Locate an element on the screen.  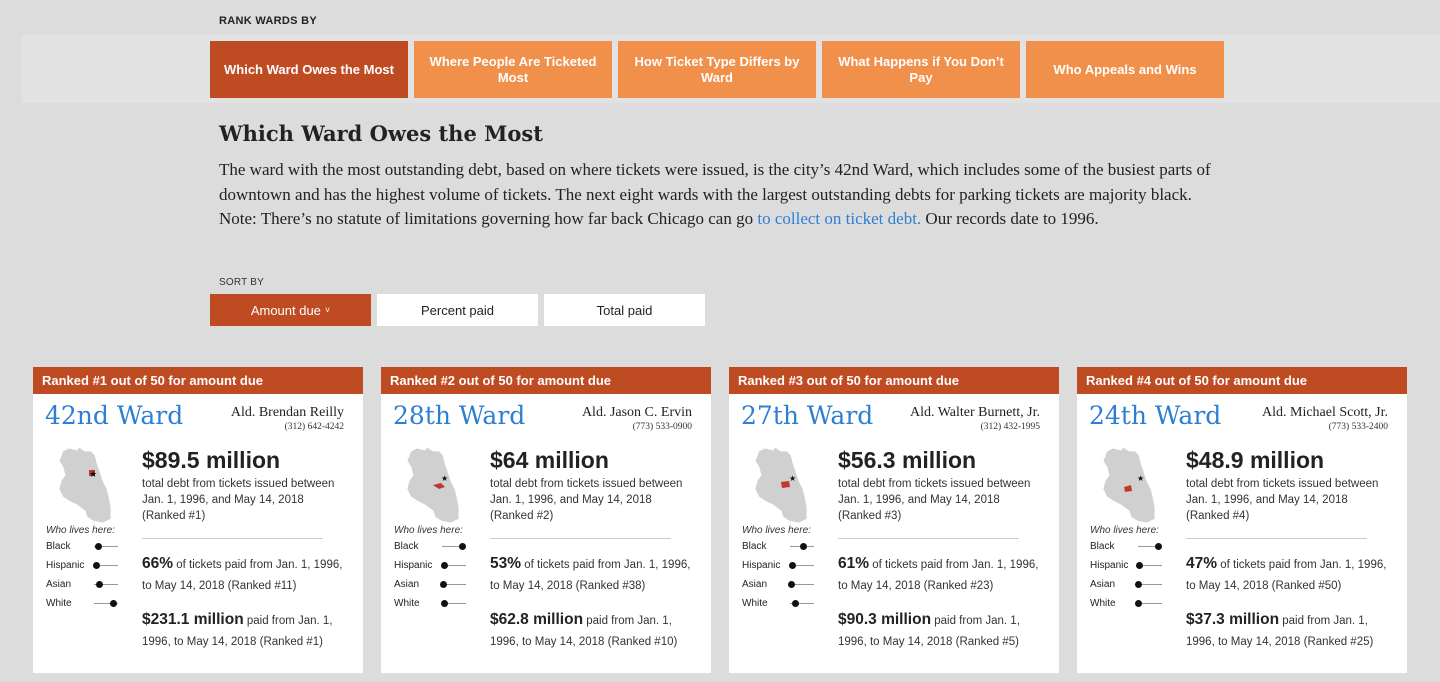
alderman-name: Ald. Michael Scott, Jr. is located at coordinates (1325, 412).